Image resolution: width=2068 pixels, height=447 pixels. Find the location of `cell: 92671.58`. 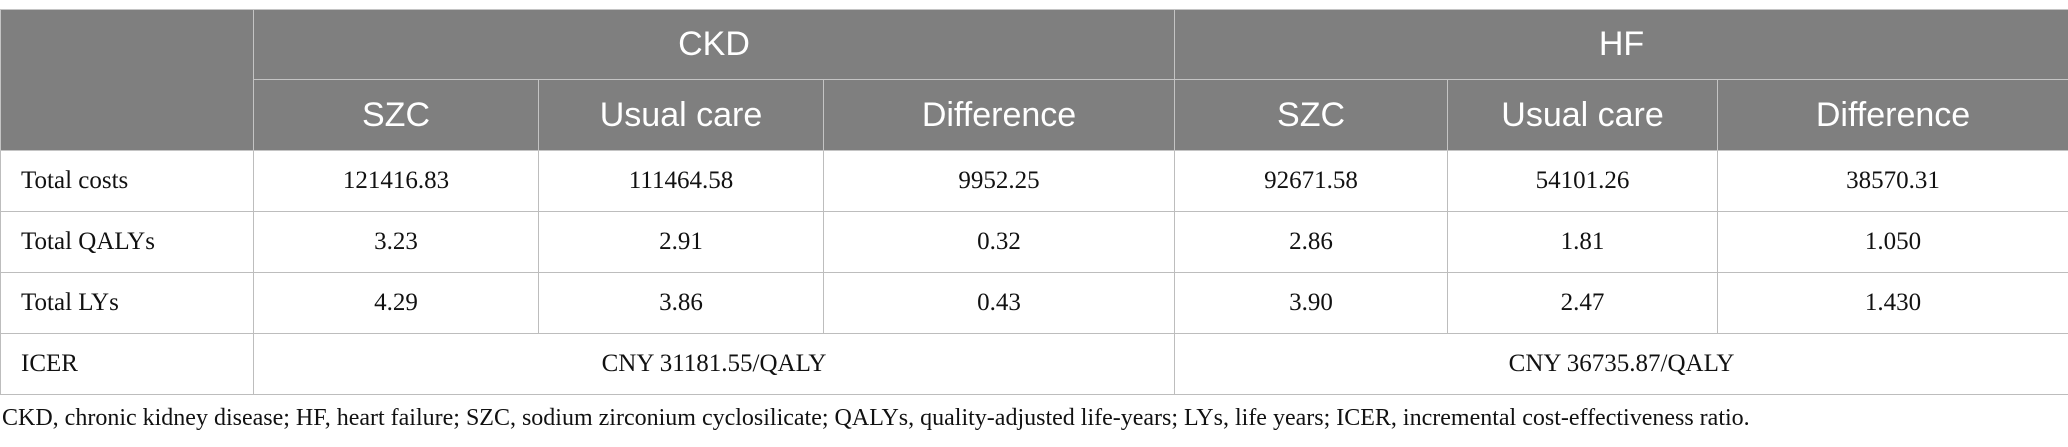

cell: 92671.58 is located at coordinates (1311, 181).